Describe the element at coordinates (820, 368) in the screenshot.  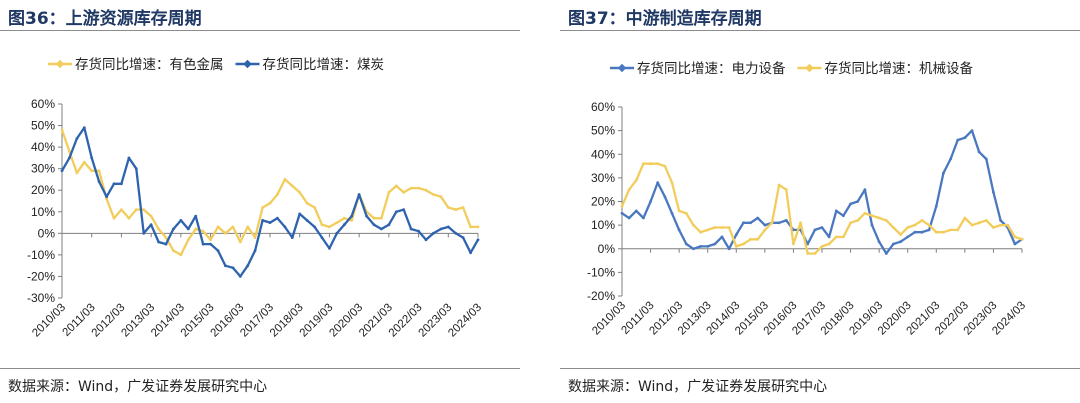
I see `source-divider` at that location.